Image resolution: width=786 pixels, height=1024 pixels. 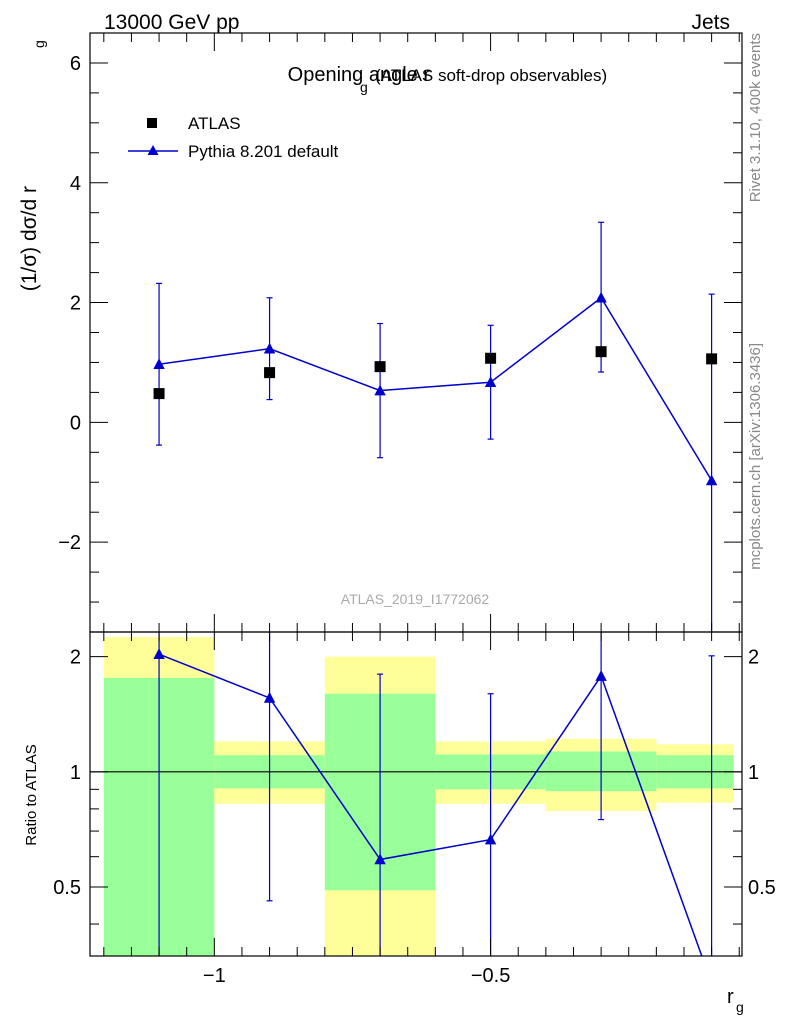 What do you see at coordinates (263, 151) in the screenshot?
I see `legend-label-pythia: Pythia 8.201 default` at bounding box center [263, 151].